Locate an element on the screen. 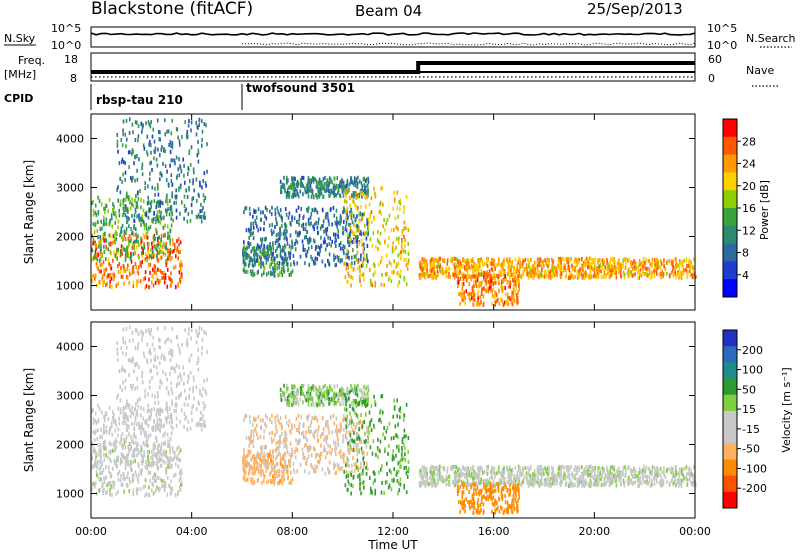  freq-tick-high: 18 is located at coordinates (71, 59).